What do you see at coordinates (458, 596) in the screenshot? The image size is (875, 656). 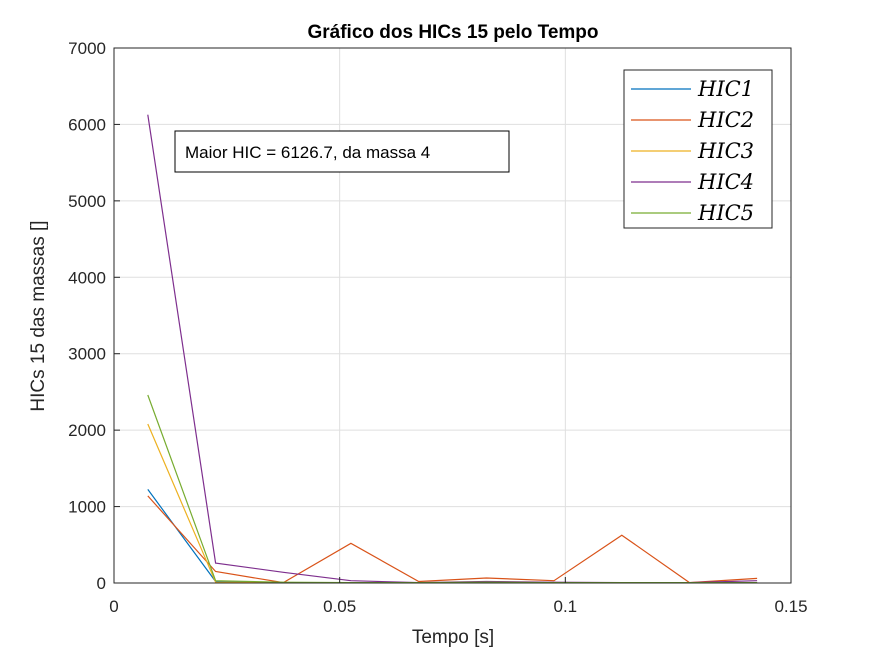 I see `x-tick-labels: 0 0.05 0.1 0.15` at bounding box center [458, 596].